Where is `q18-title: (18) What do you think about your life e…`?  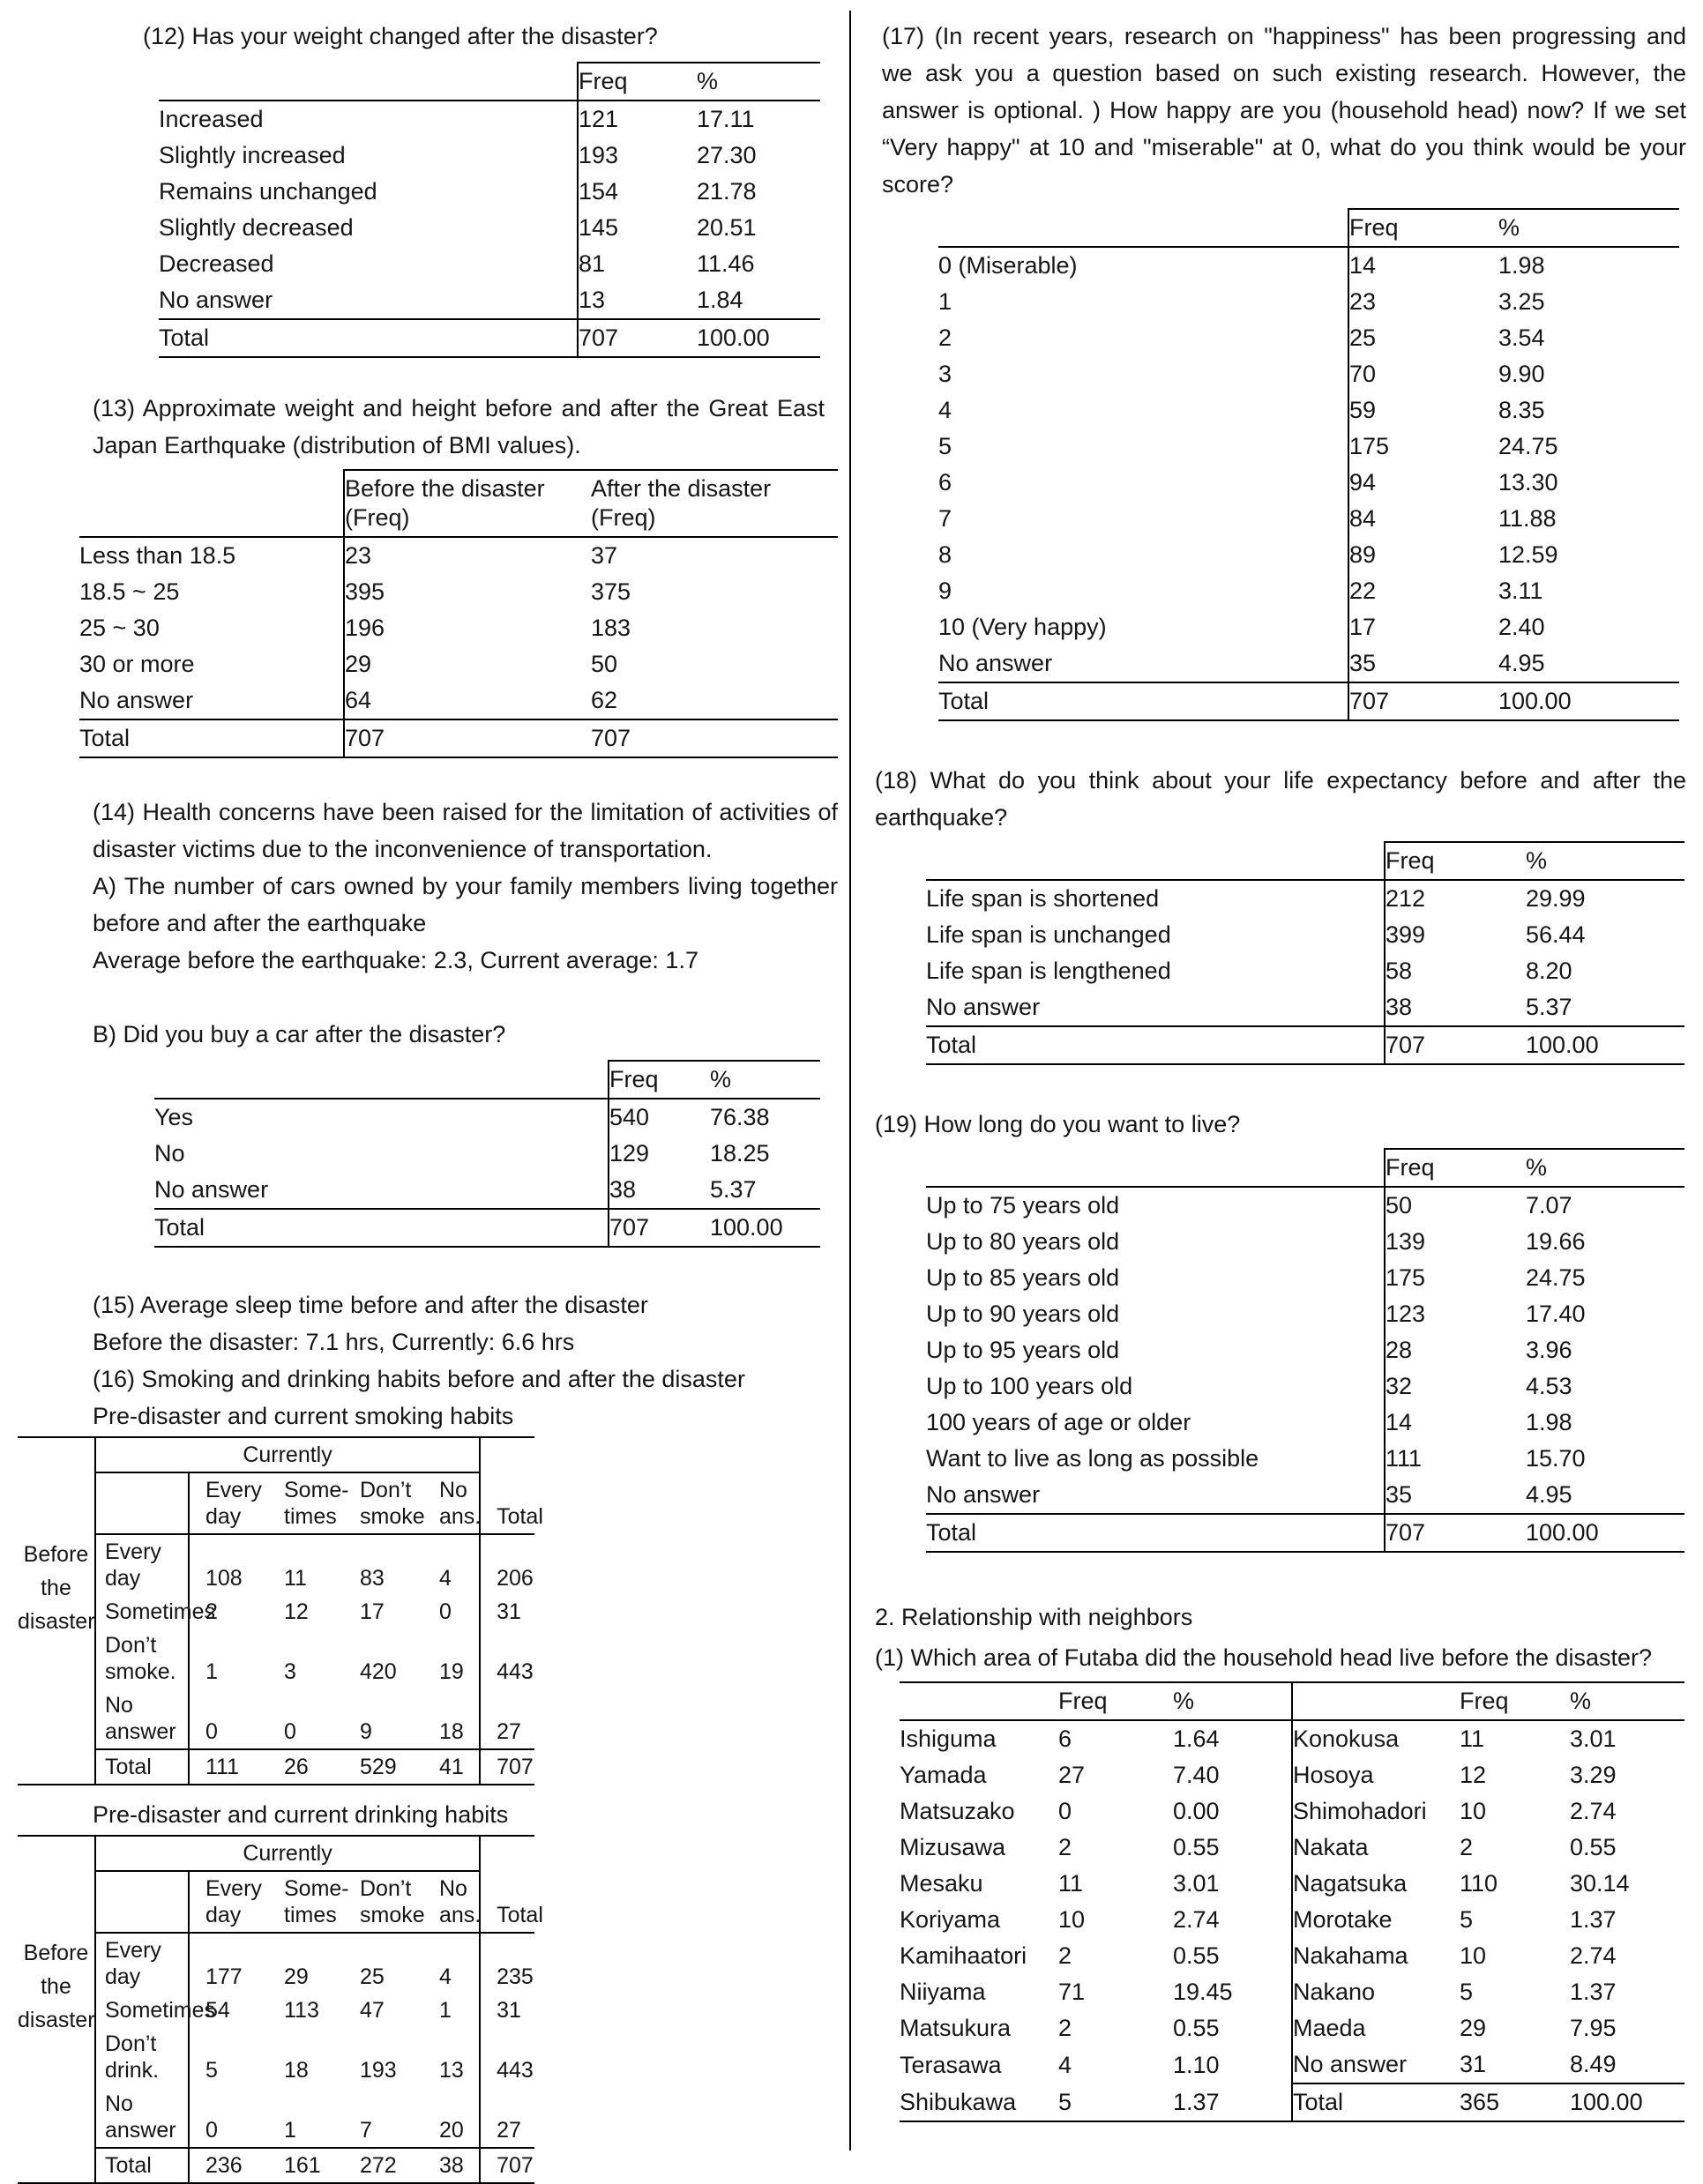
q18-title: (18) What do you think about your life e… is located at coordinates (1280, 799).